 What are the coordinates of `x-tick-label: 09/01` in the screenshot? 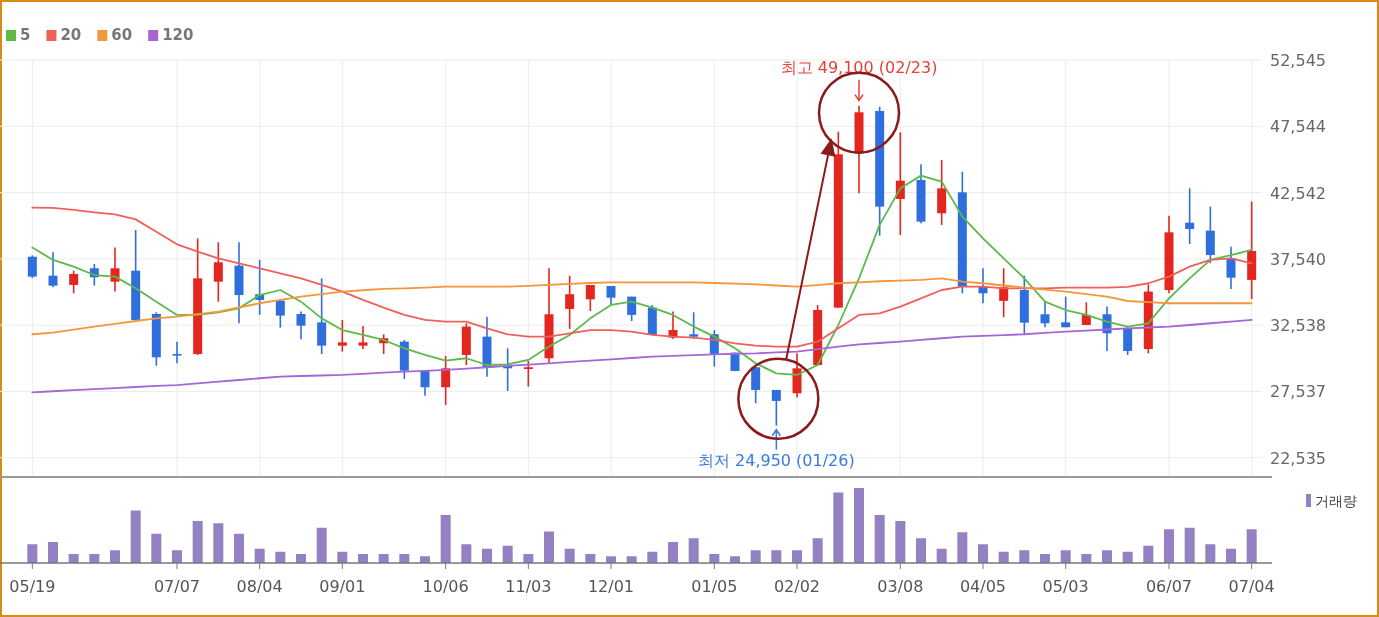 It's located at (342, 586).